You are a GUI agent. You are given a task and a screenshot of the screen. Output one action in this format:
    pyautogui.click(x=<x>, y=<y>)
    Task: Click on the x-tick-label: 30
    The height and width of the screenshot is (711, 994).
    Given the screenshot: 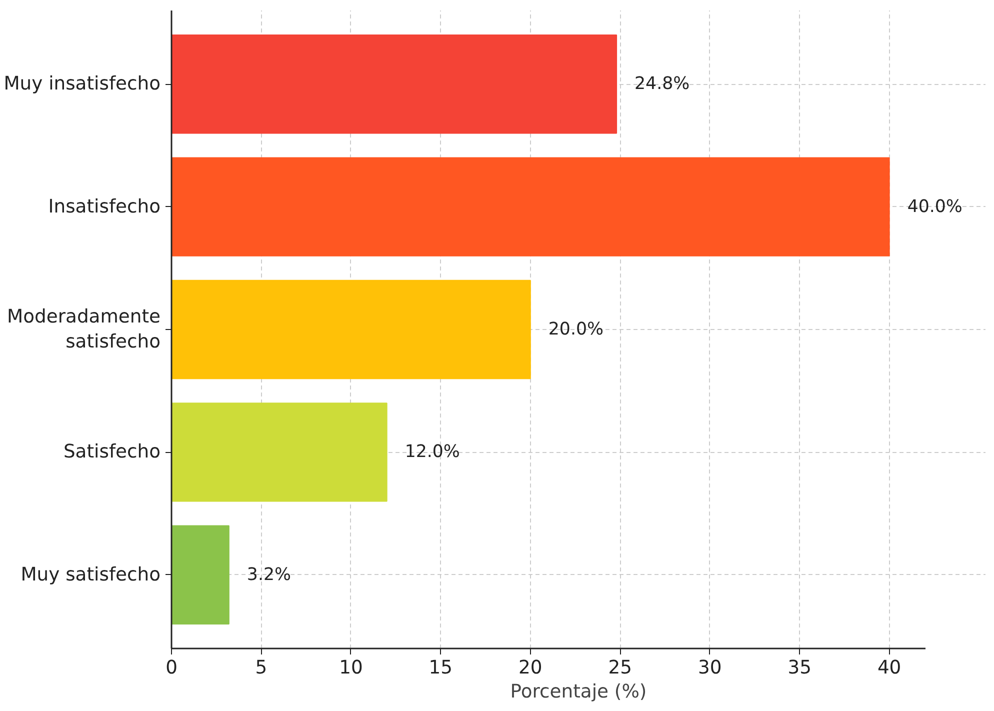 What is the action you would take?
    pyautogui.click(x=710, y=668)
    